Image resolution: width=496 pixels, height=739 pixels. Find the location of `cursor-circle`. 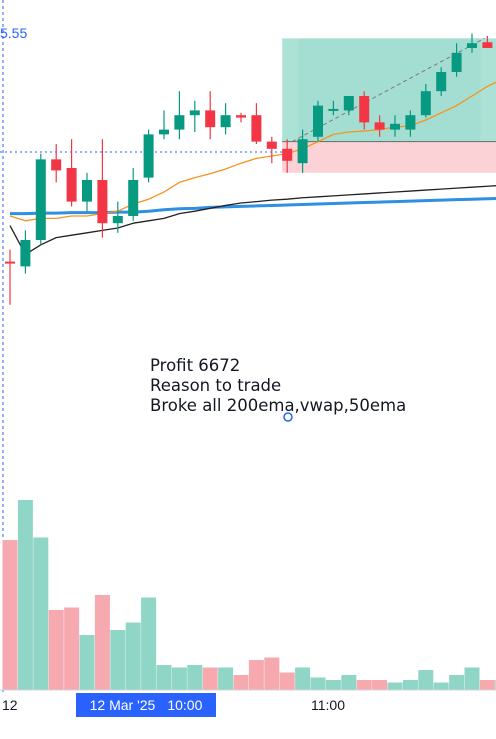

cursor-circle is located at coordinates (288, 417).